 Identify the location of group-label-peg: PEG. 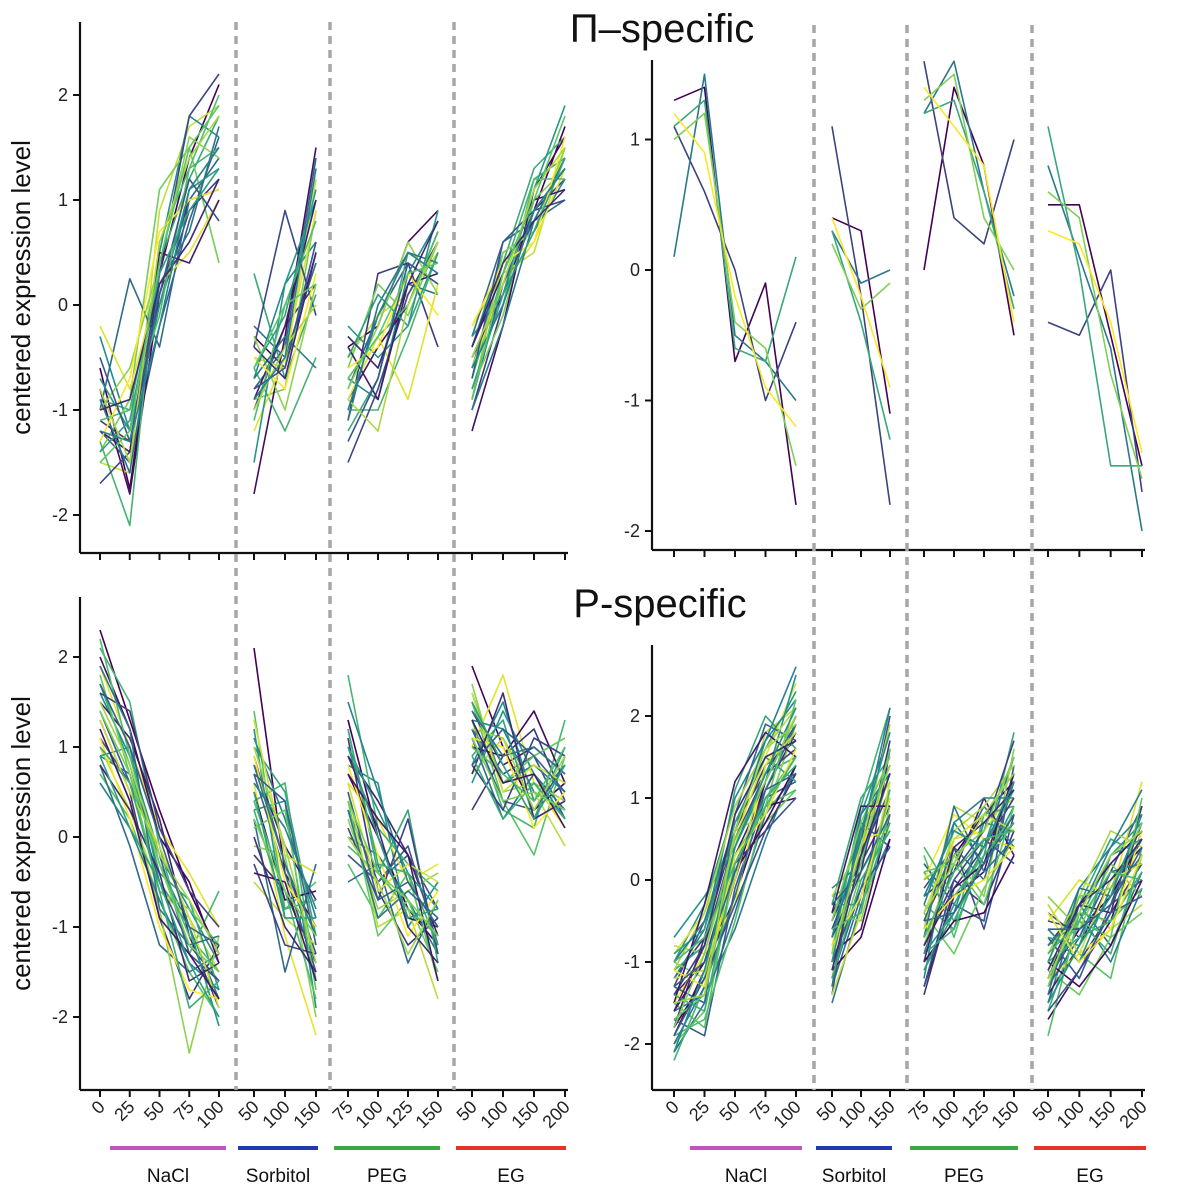
(387, 1176).